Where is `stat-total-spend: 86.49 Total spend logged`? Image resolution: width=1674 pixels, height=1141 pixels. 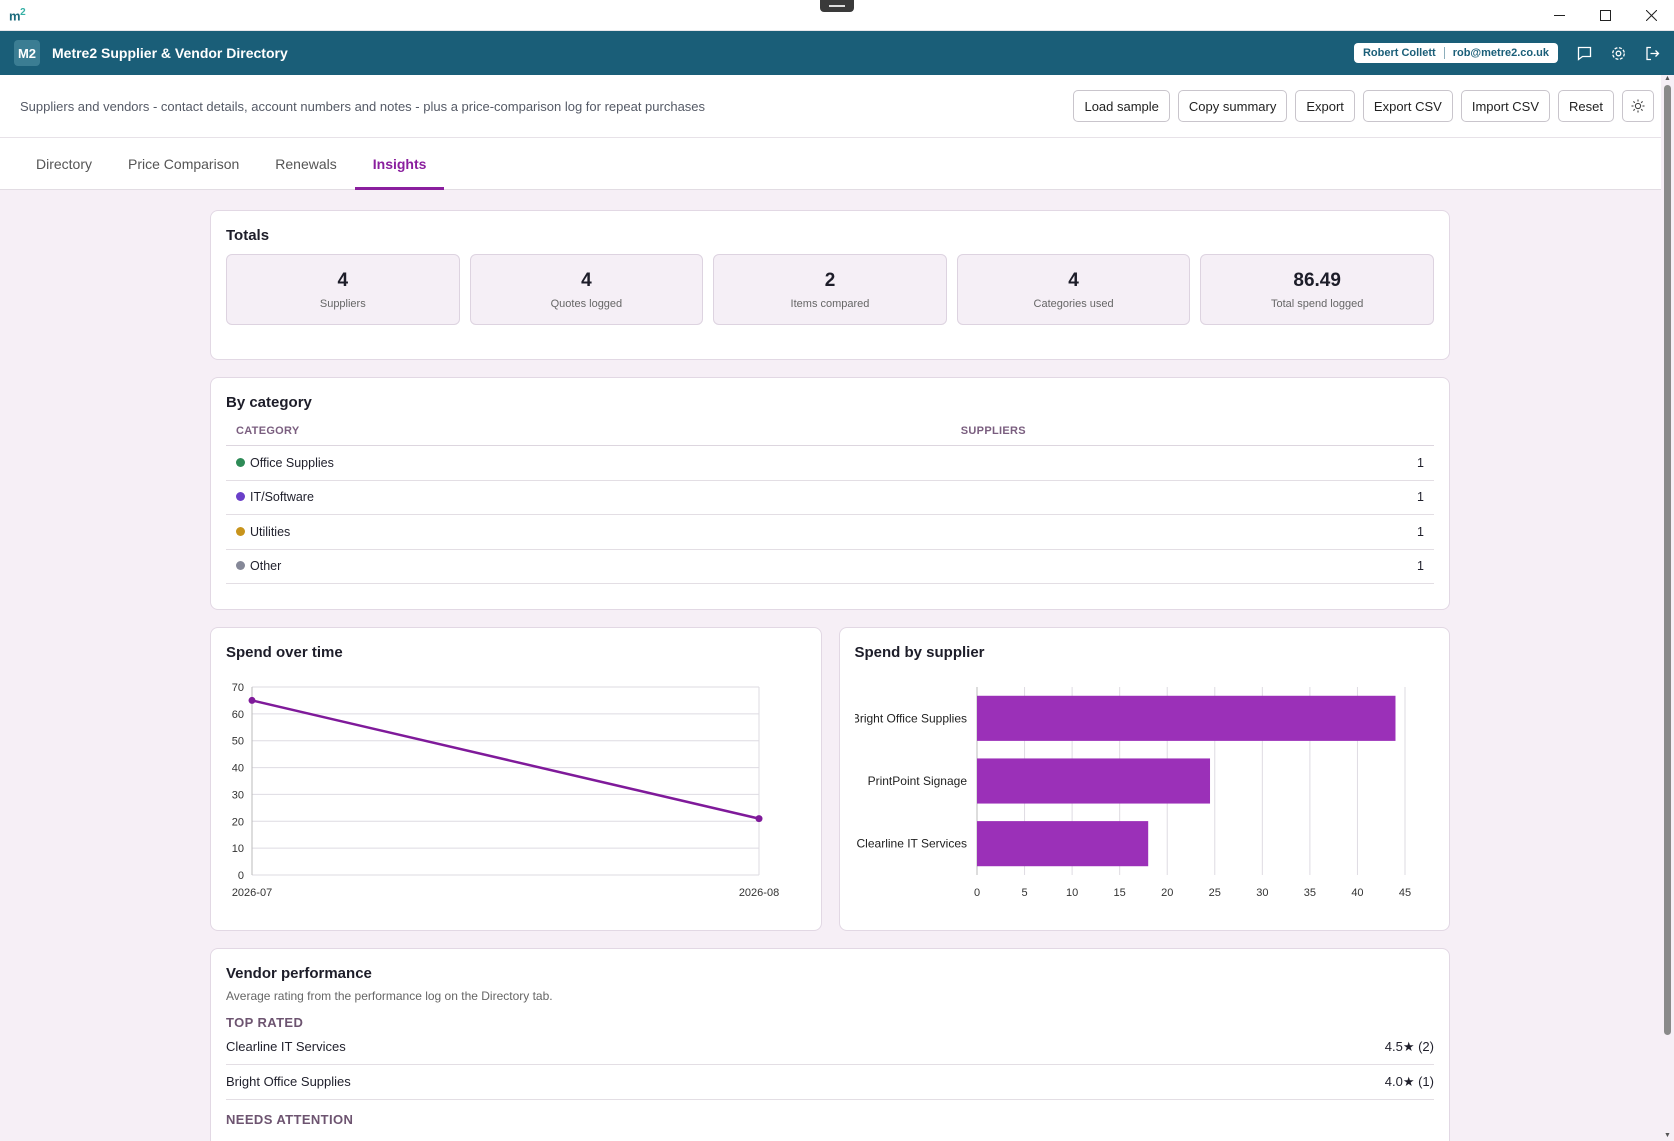
stat-total-spend: 86.49 Total spend logged is located at coordinates (1317, 289).